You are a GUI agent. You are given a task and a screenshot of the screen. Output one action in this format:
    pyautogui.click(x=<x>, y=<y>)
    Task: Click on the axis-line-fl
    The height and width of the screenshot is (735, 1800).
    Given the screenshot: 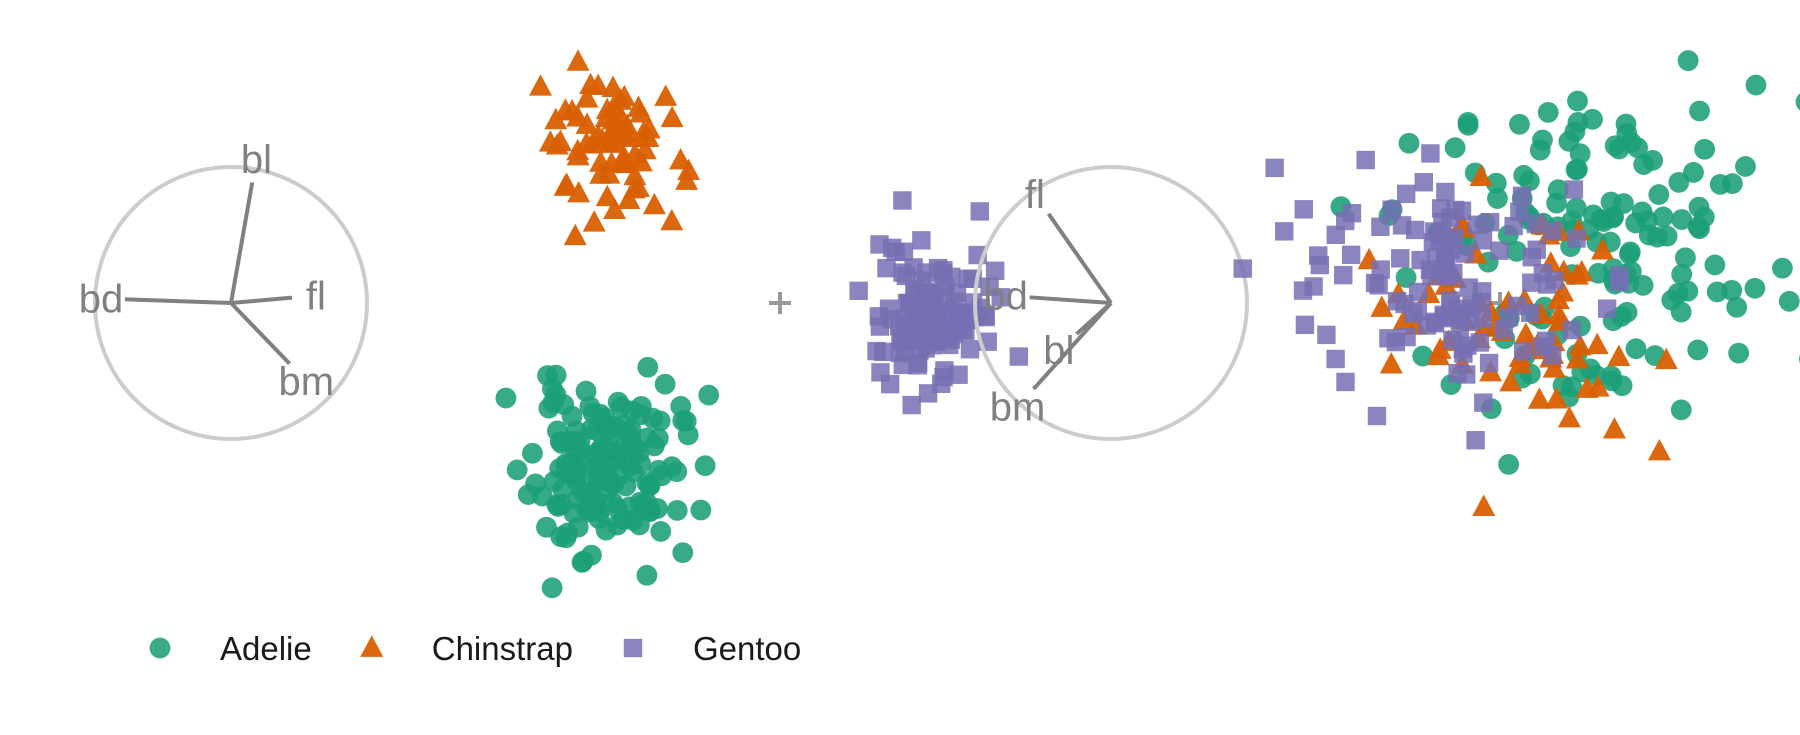 What is the action you would take?
    pyautogui.click(x=1079, y=258)
    